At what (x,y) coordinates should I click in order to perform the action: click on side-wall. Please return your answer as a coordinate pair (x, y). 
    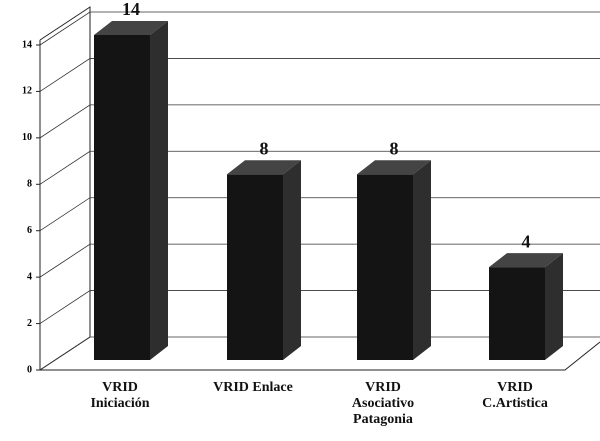
    Looking at the image, I should click on (65, 188).